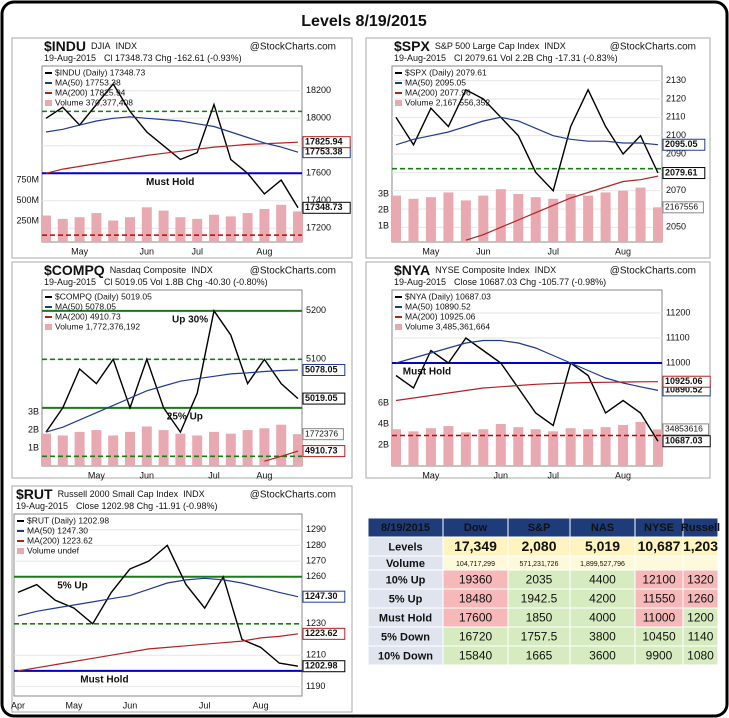  I want to click on value-tag: 2095.05, so click(681, 144).